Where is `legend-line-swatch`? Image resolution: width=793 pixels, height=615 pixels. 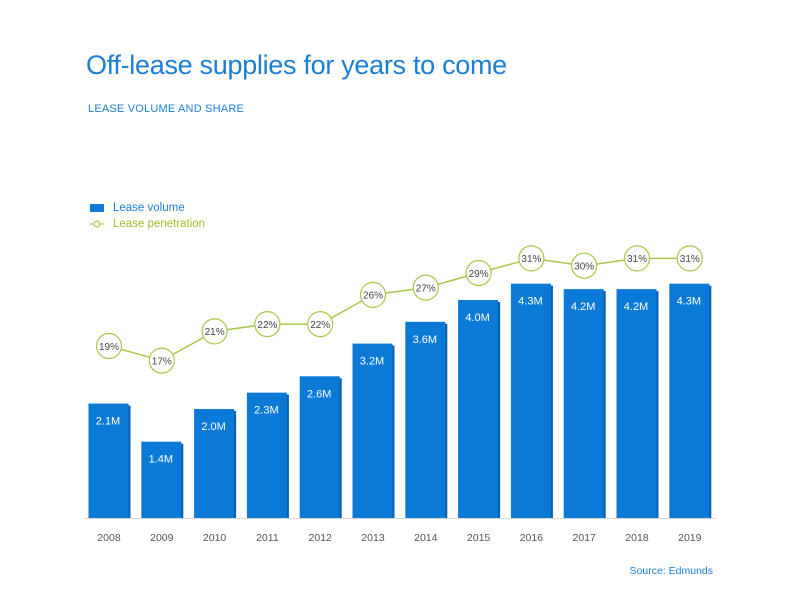
legend-line-swatch is located at coordinates (97, 224).